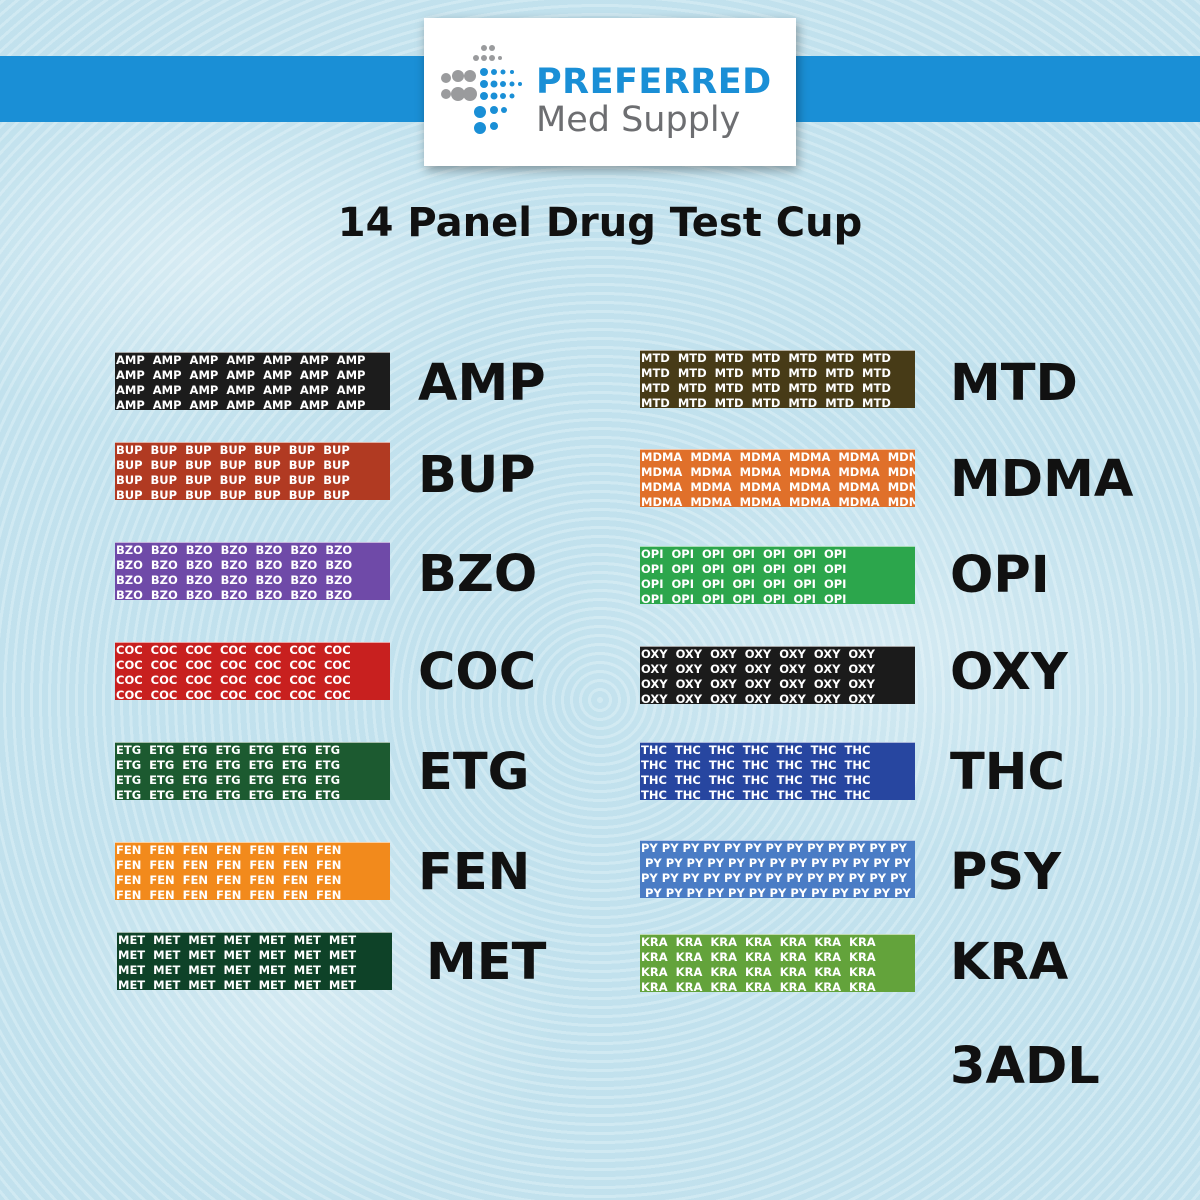 Image resolution: width=1200 pixels, height=1200 pixels. What do you see at coordinates (1000, 575) in the screenshot?
I see `panel-label-opi: OPI` at bounding box center [1000, 575].